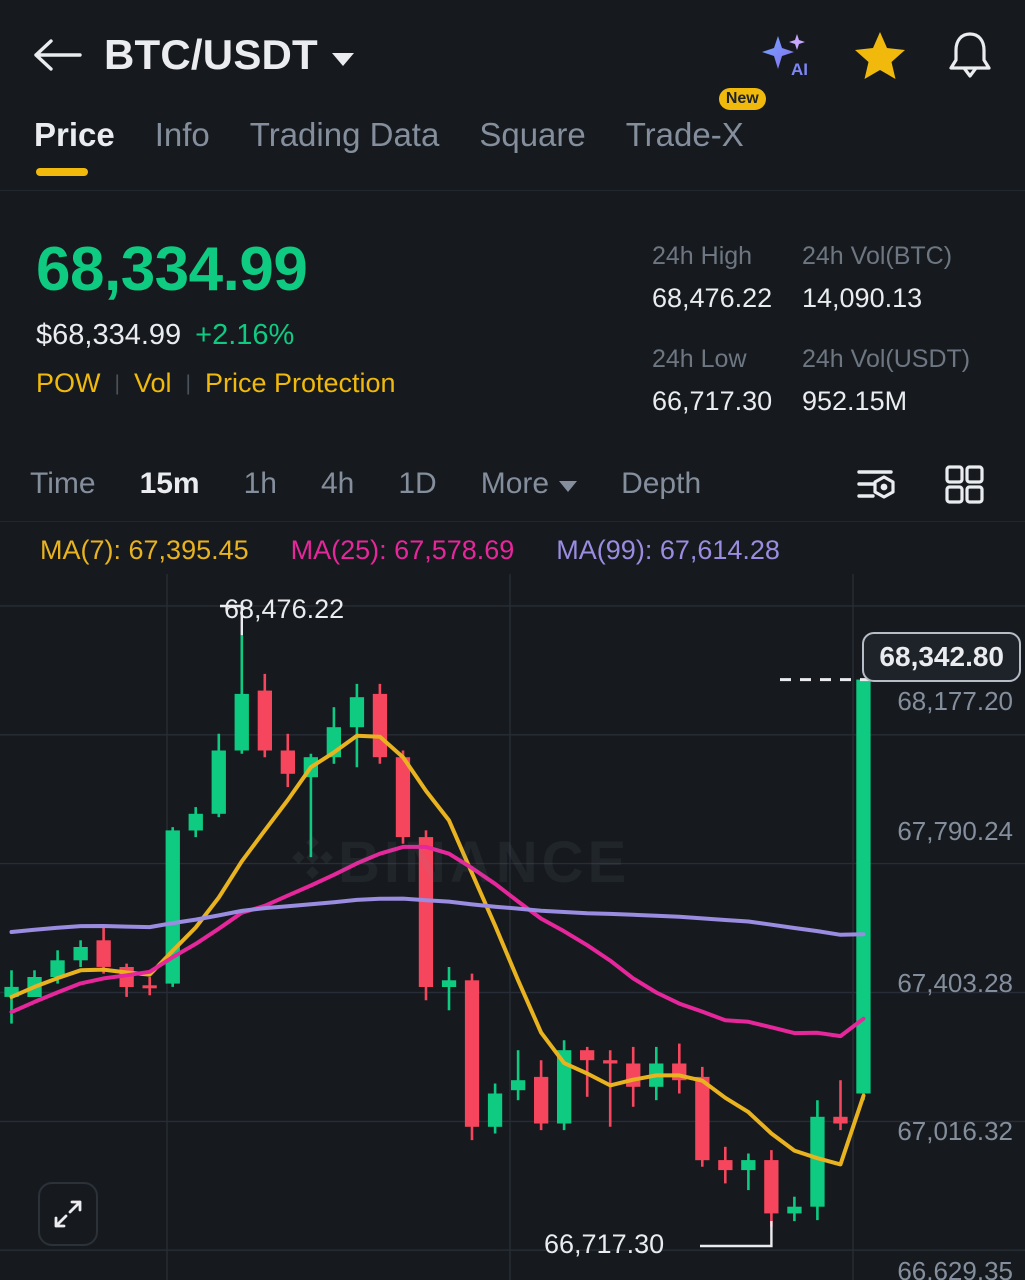 This screenshot has width=1025, height=1280. Describe the element at coordinates (245, 335) in the screenshot. I see `change-percent: +2.16%` at that location.